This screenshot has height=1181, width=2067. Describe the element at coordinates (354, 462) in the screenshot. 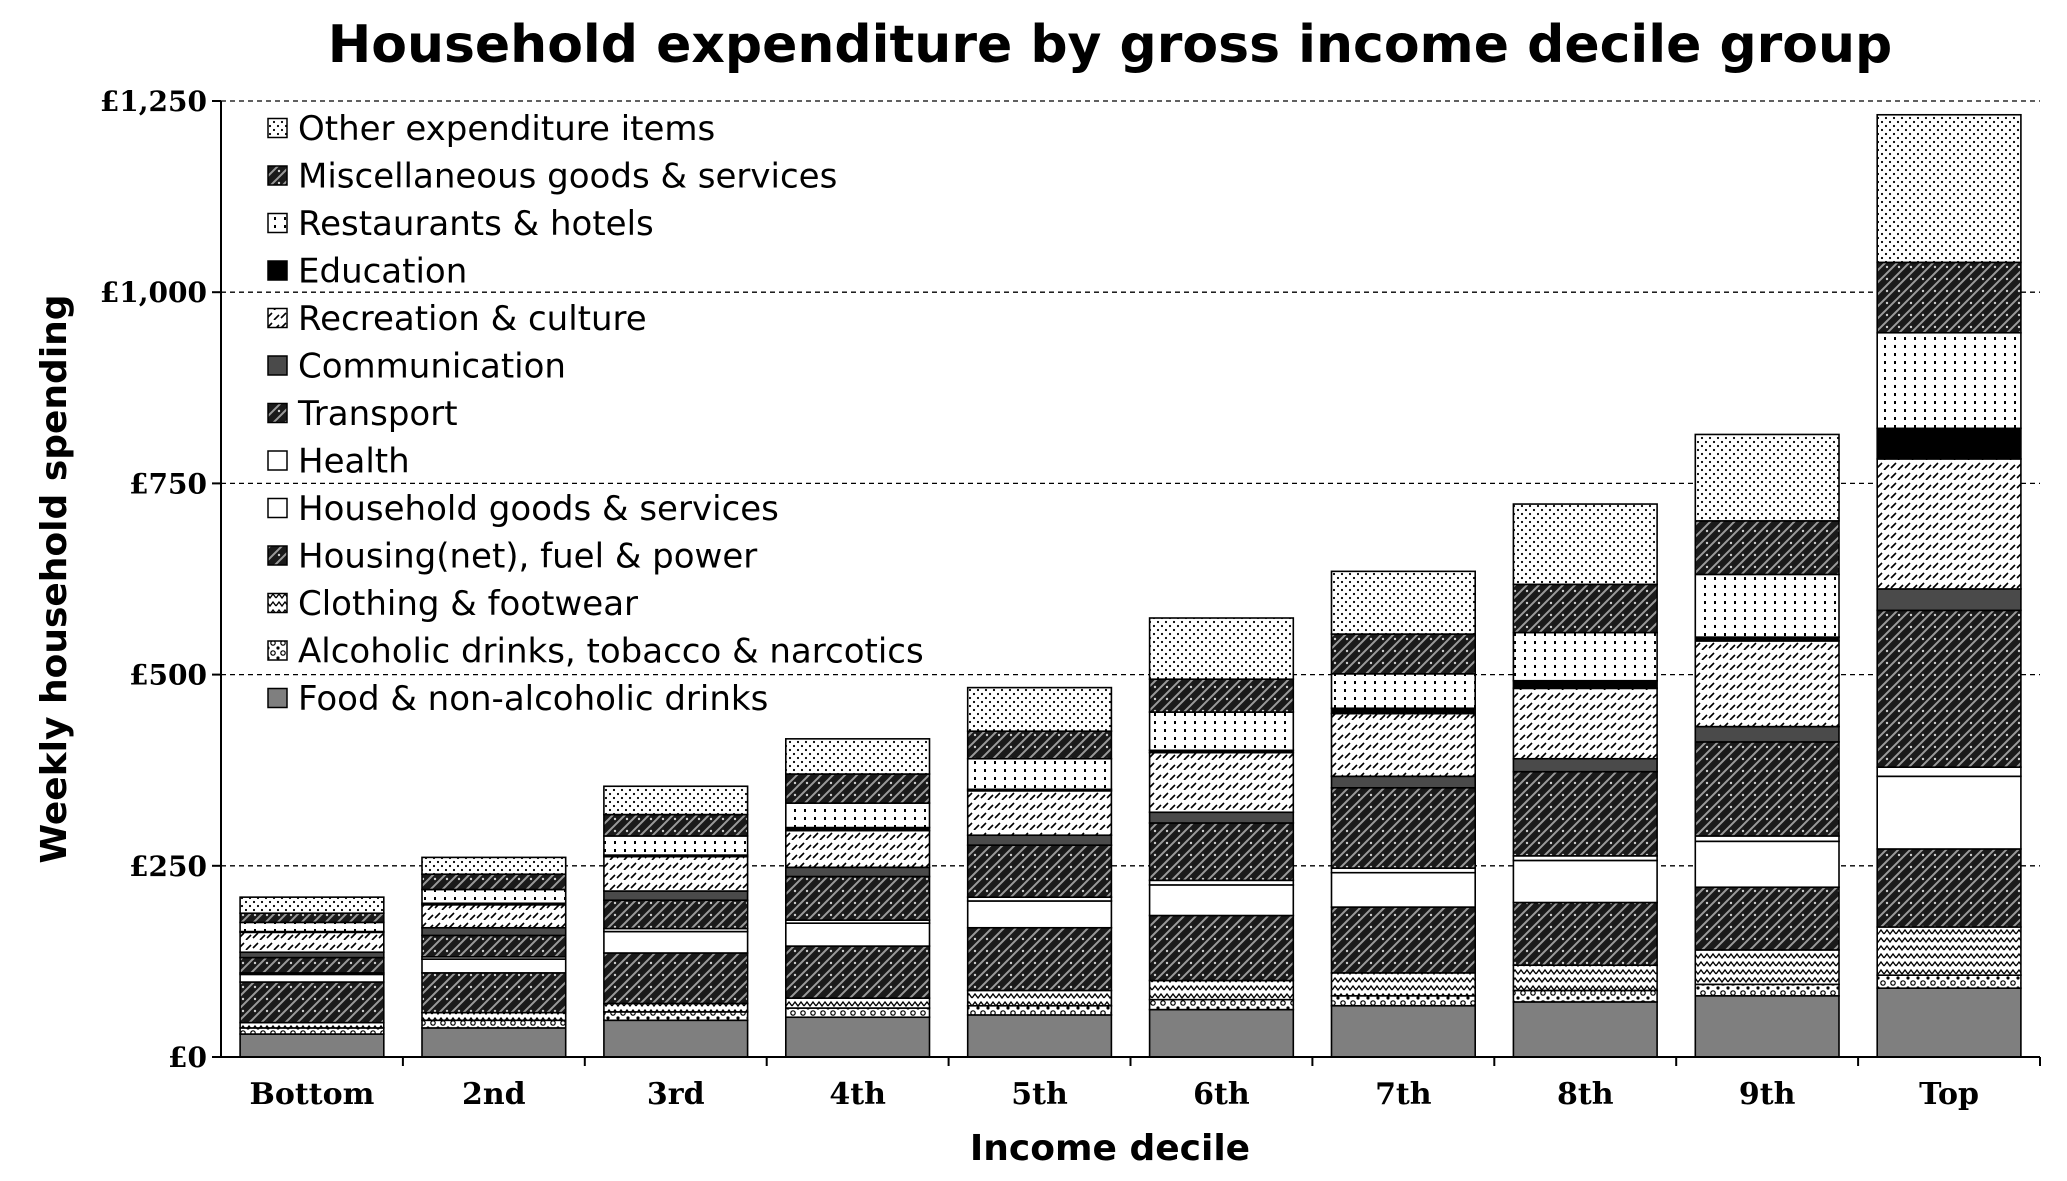

I see `legend-label: Health` at that location.